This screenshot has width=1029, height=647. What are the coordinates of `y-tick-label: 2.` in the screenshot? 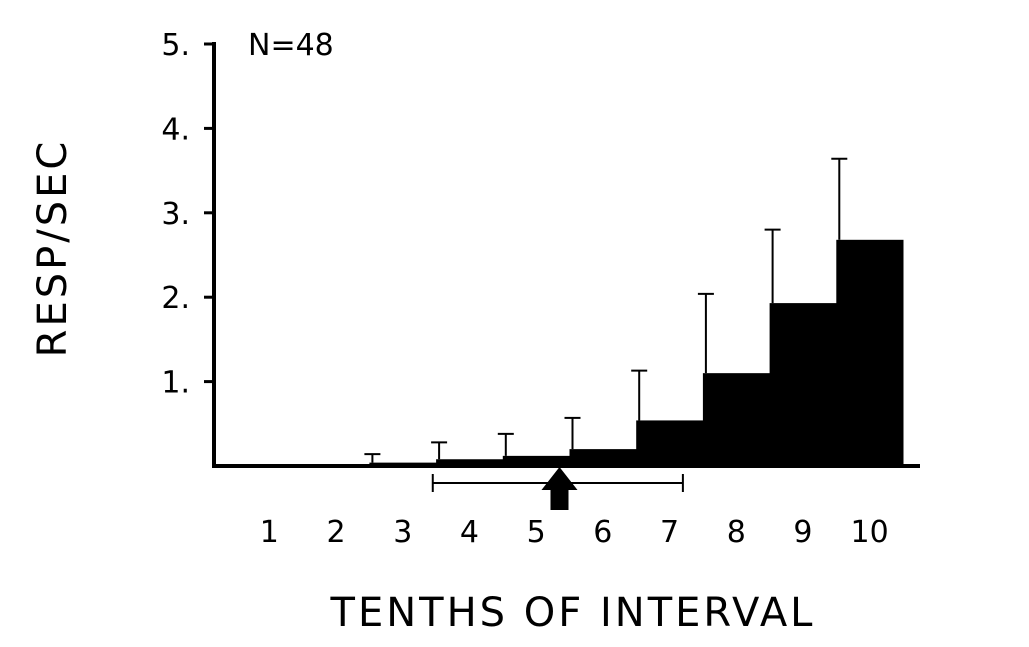 It's located at (175, 298).